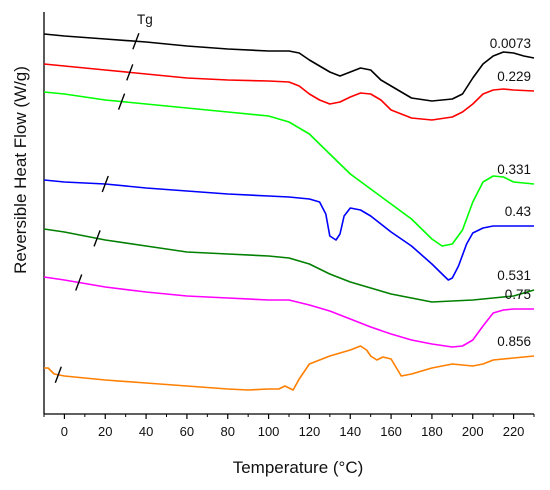  Describe the element at coordinates (514, 169) in the screenshot. I see `series-label-2: 0.331` at that location.